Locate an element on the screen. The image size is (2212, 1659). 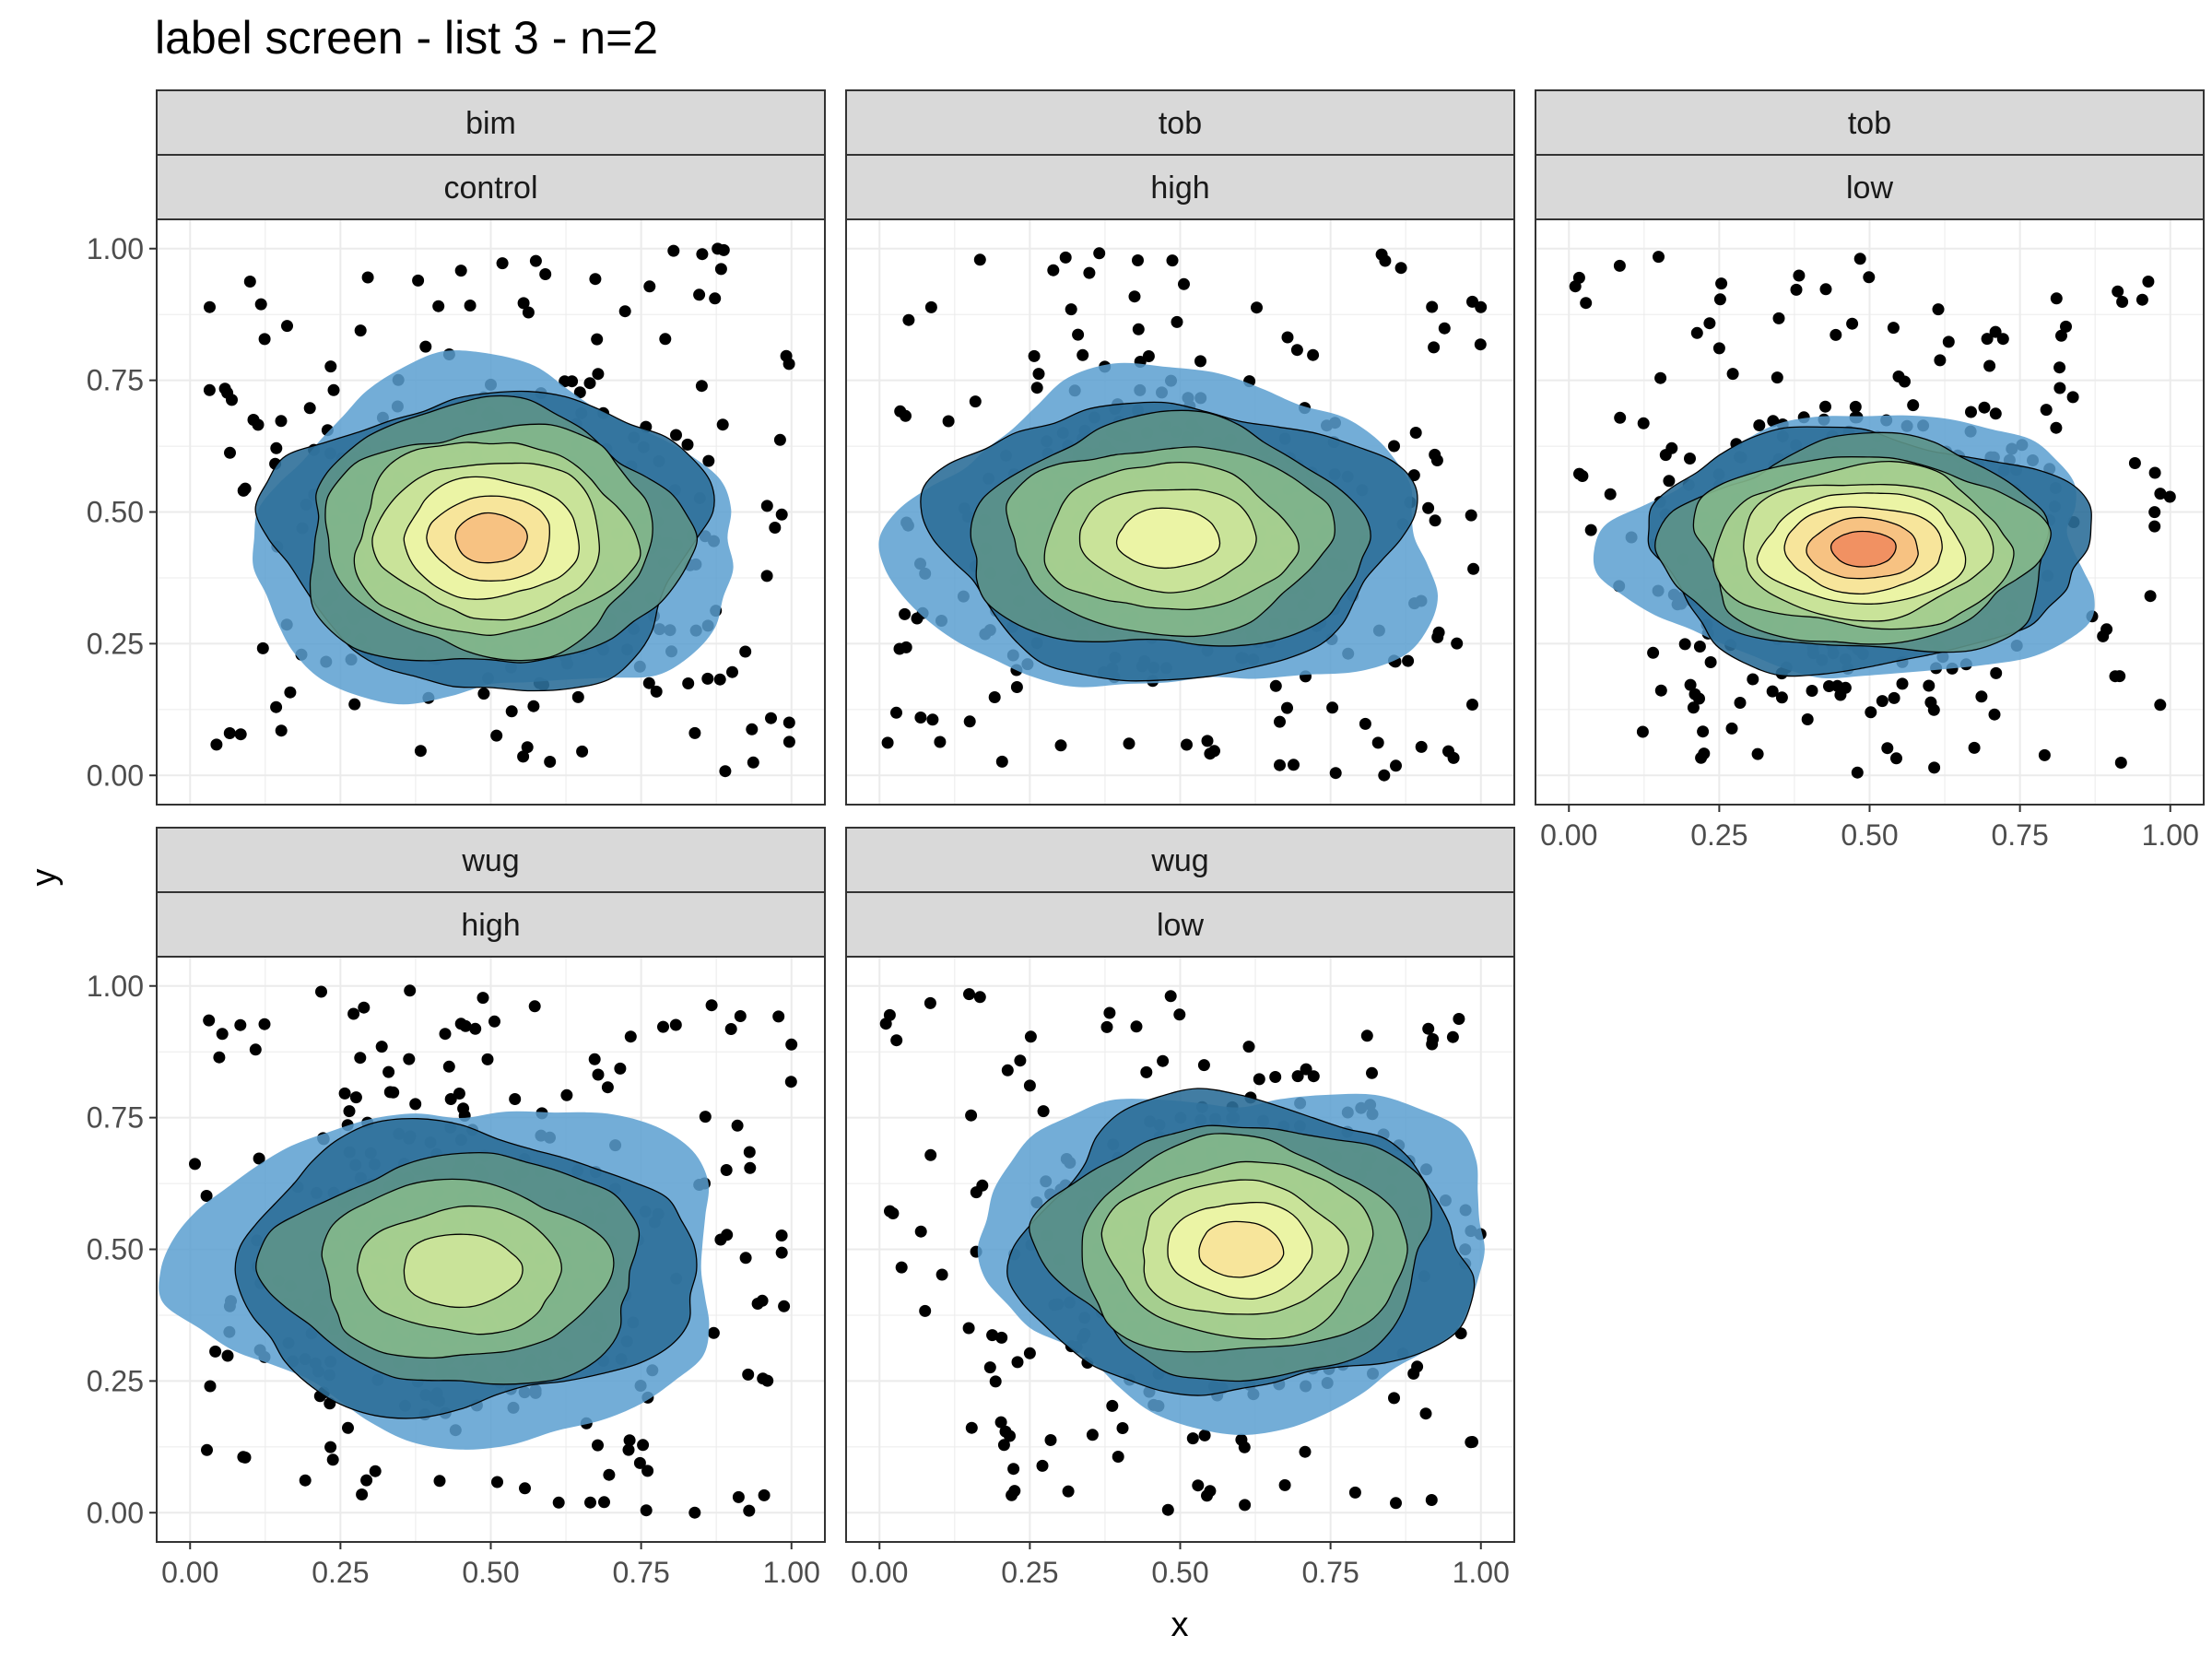
y-tick-label: 0.50 is located at coordinates (115, 1249).